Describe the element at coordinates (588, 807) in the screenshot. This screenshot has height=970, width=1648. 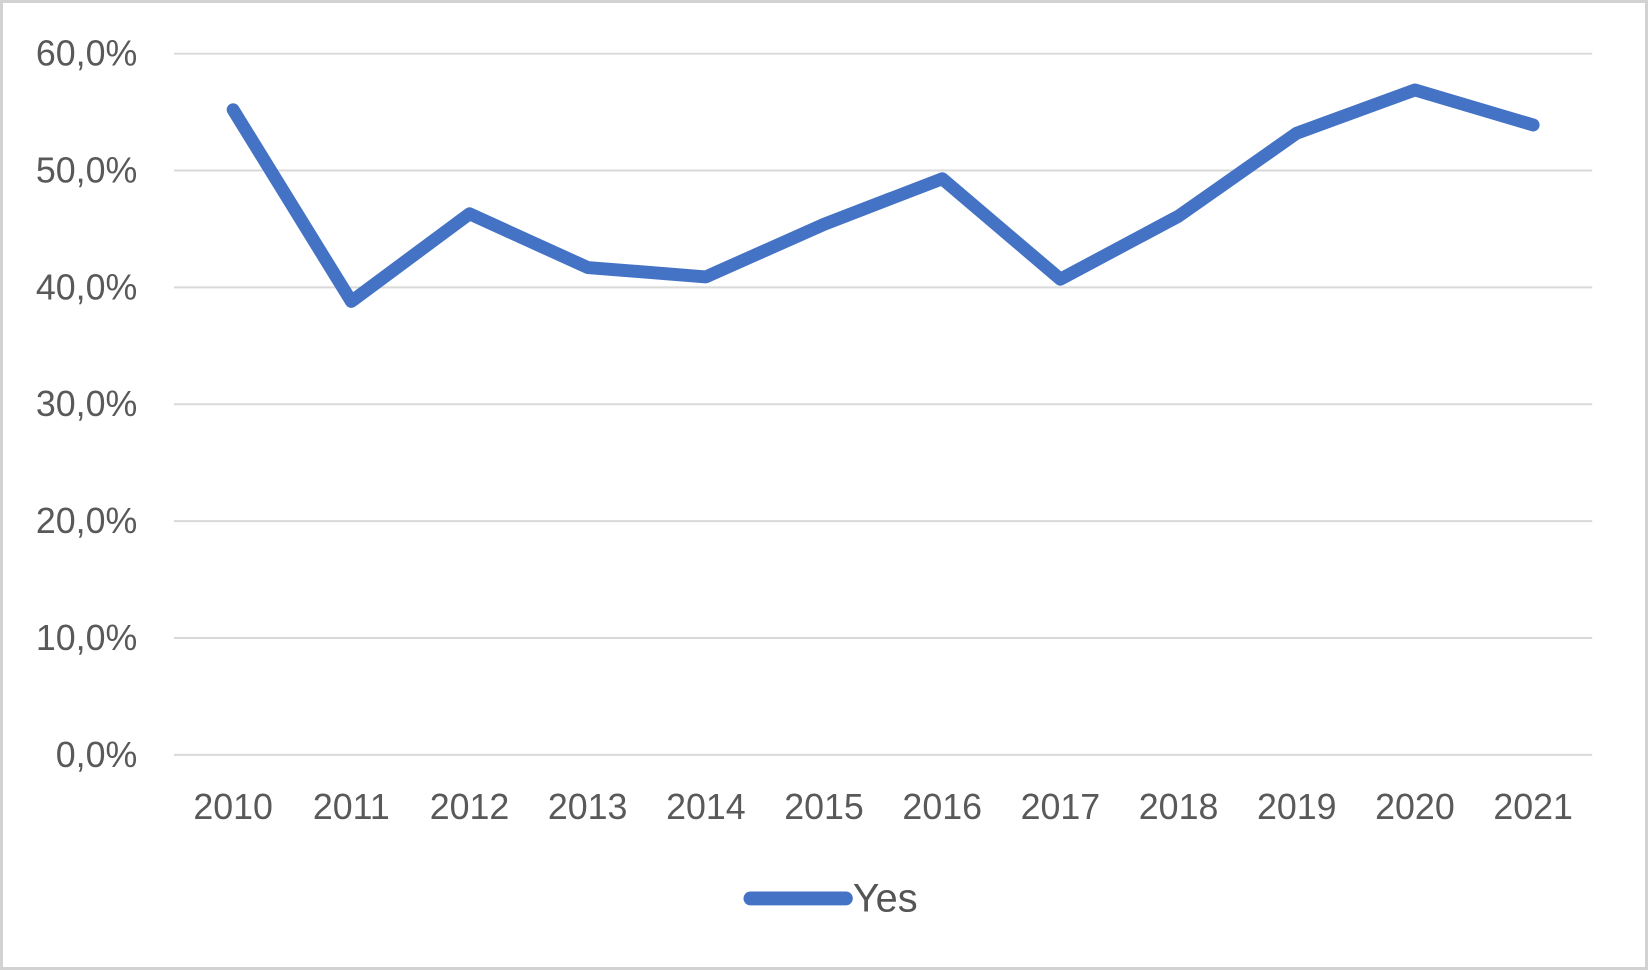
I see `x-axis-tick-label: 2013` at that location.